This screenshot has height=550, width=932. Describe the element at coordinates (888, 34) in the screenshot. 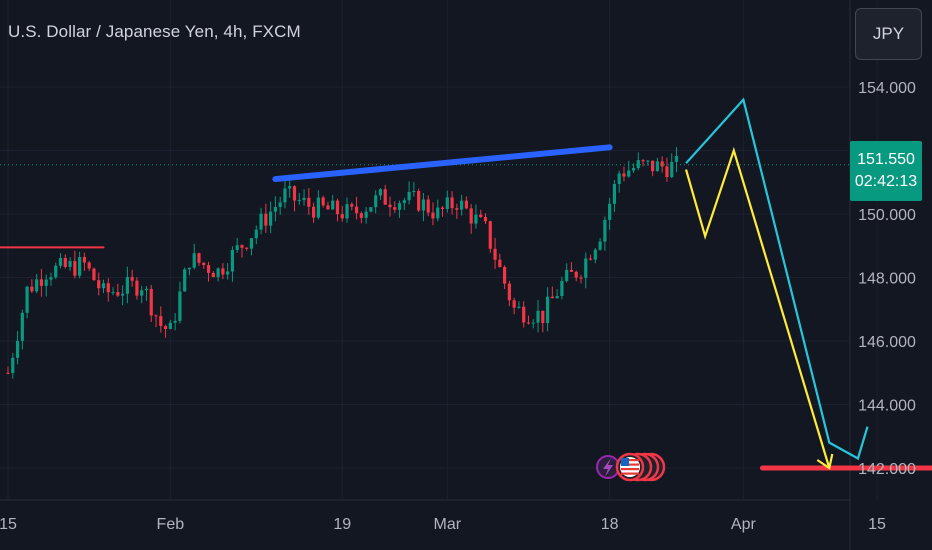

I see `currency-button: JPY` at that location.